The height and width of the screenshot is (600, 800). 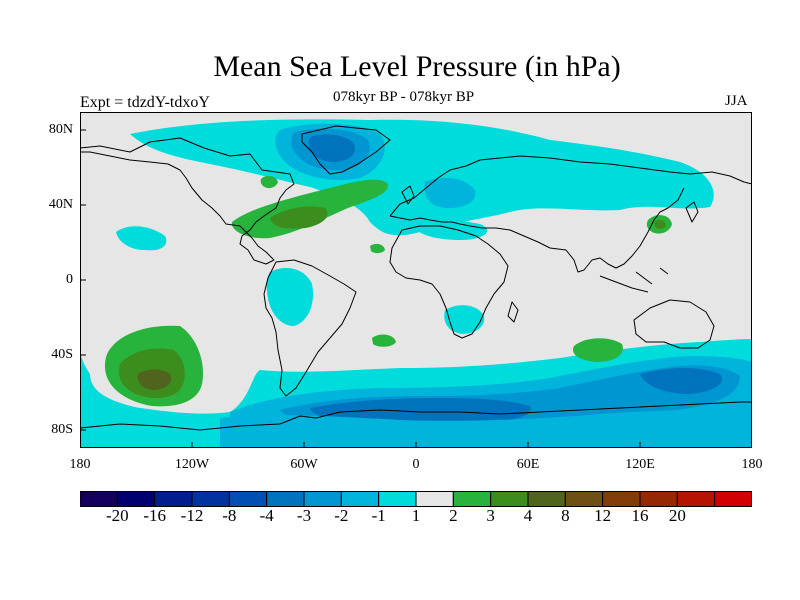 I want to click on colorbar-tick-label: -3, so click(x=304, y=515).